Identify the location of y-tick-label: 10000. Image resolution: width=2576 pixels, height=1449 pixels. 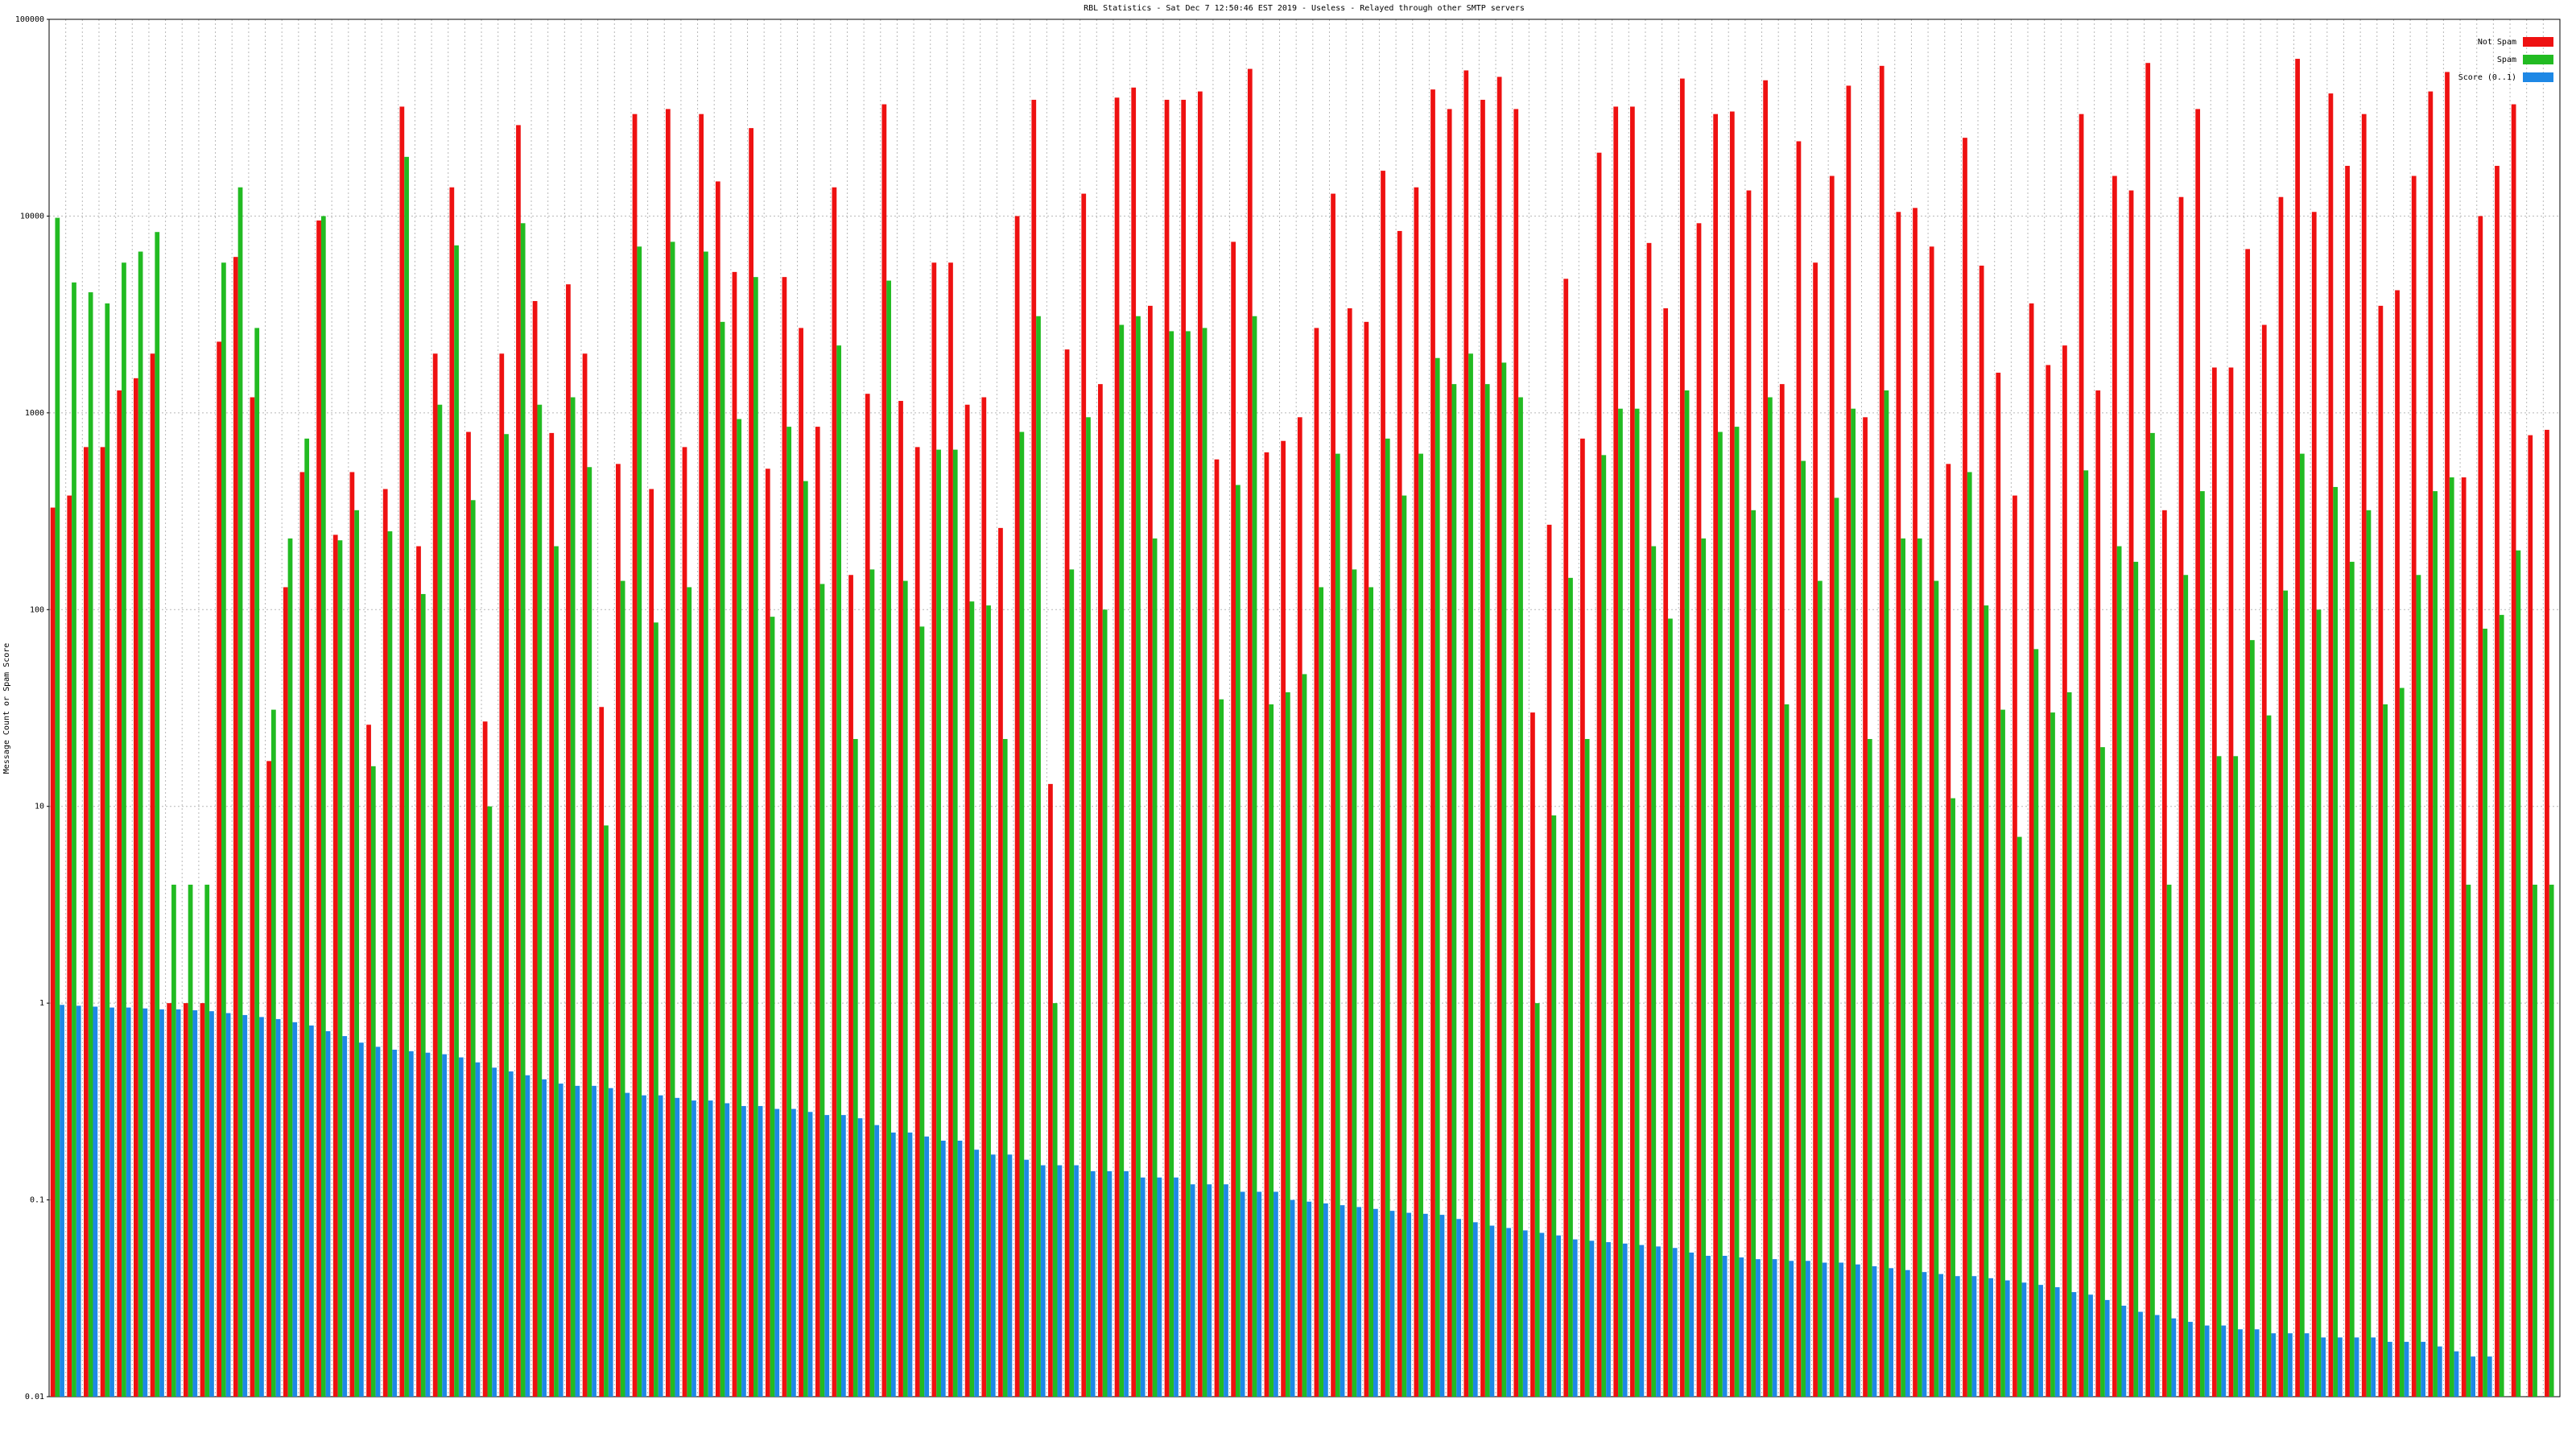
(32, 216).